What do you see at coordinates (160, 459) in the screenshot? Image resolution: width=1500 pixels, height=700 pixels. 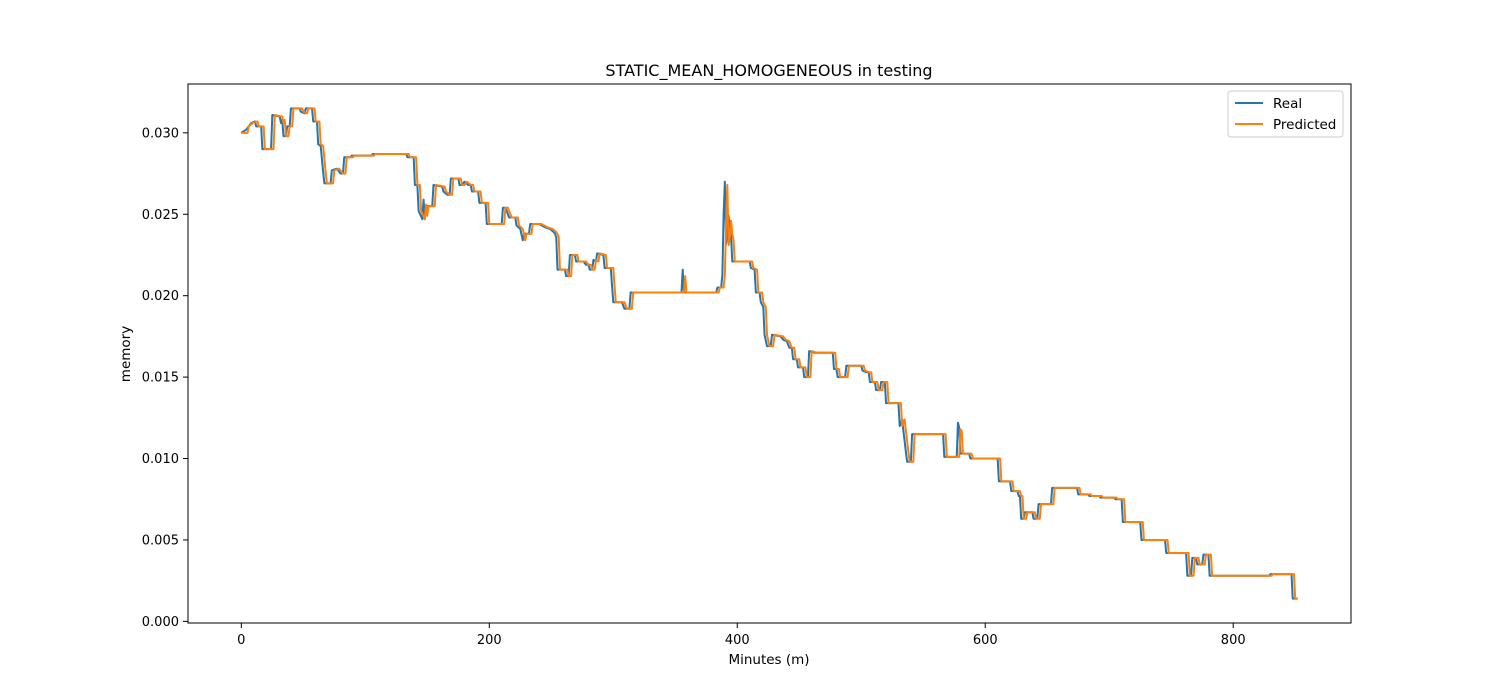 I see `y-tick-label: 0.010` at bounding box center [160, 459].